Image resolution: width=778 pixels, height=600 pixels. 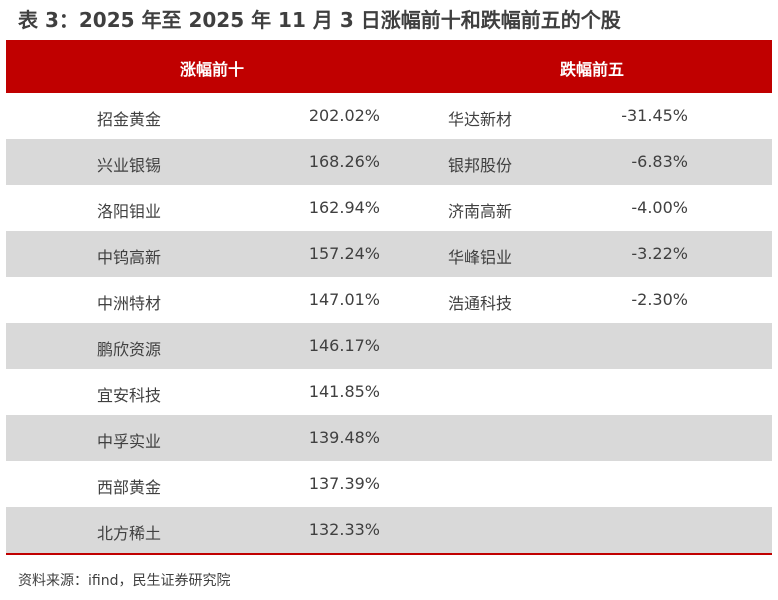 I want to click on gainer-name: 鹏欣资源, so click(x=129, y=349).